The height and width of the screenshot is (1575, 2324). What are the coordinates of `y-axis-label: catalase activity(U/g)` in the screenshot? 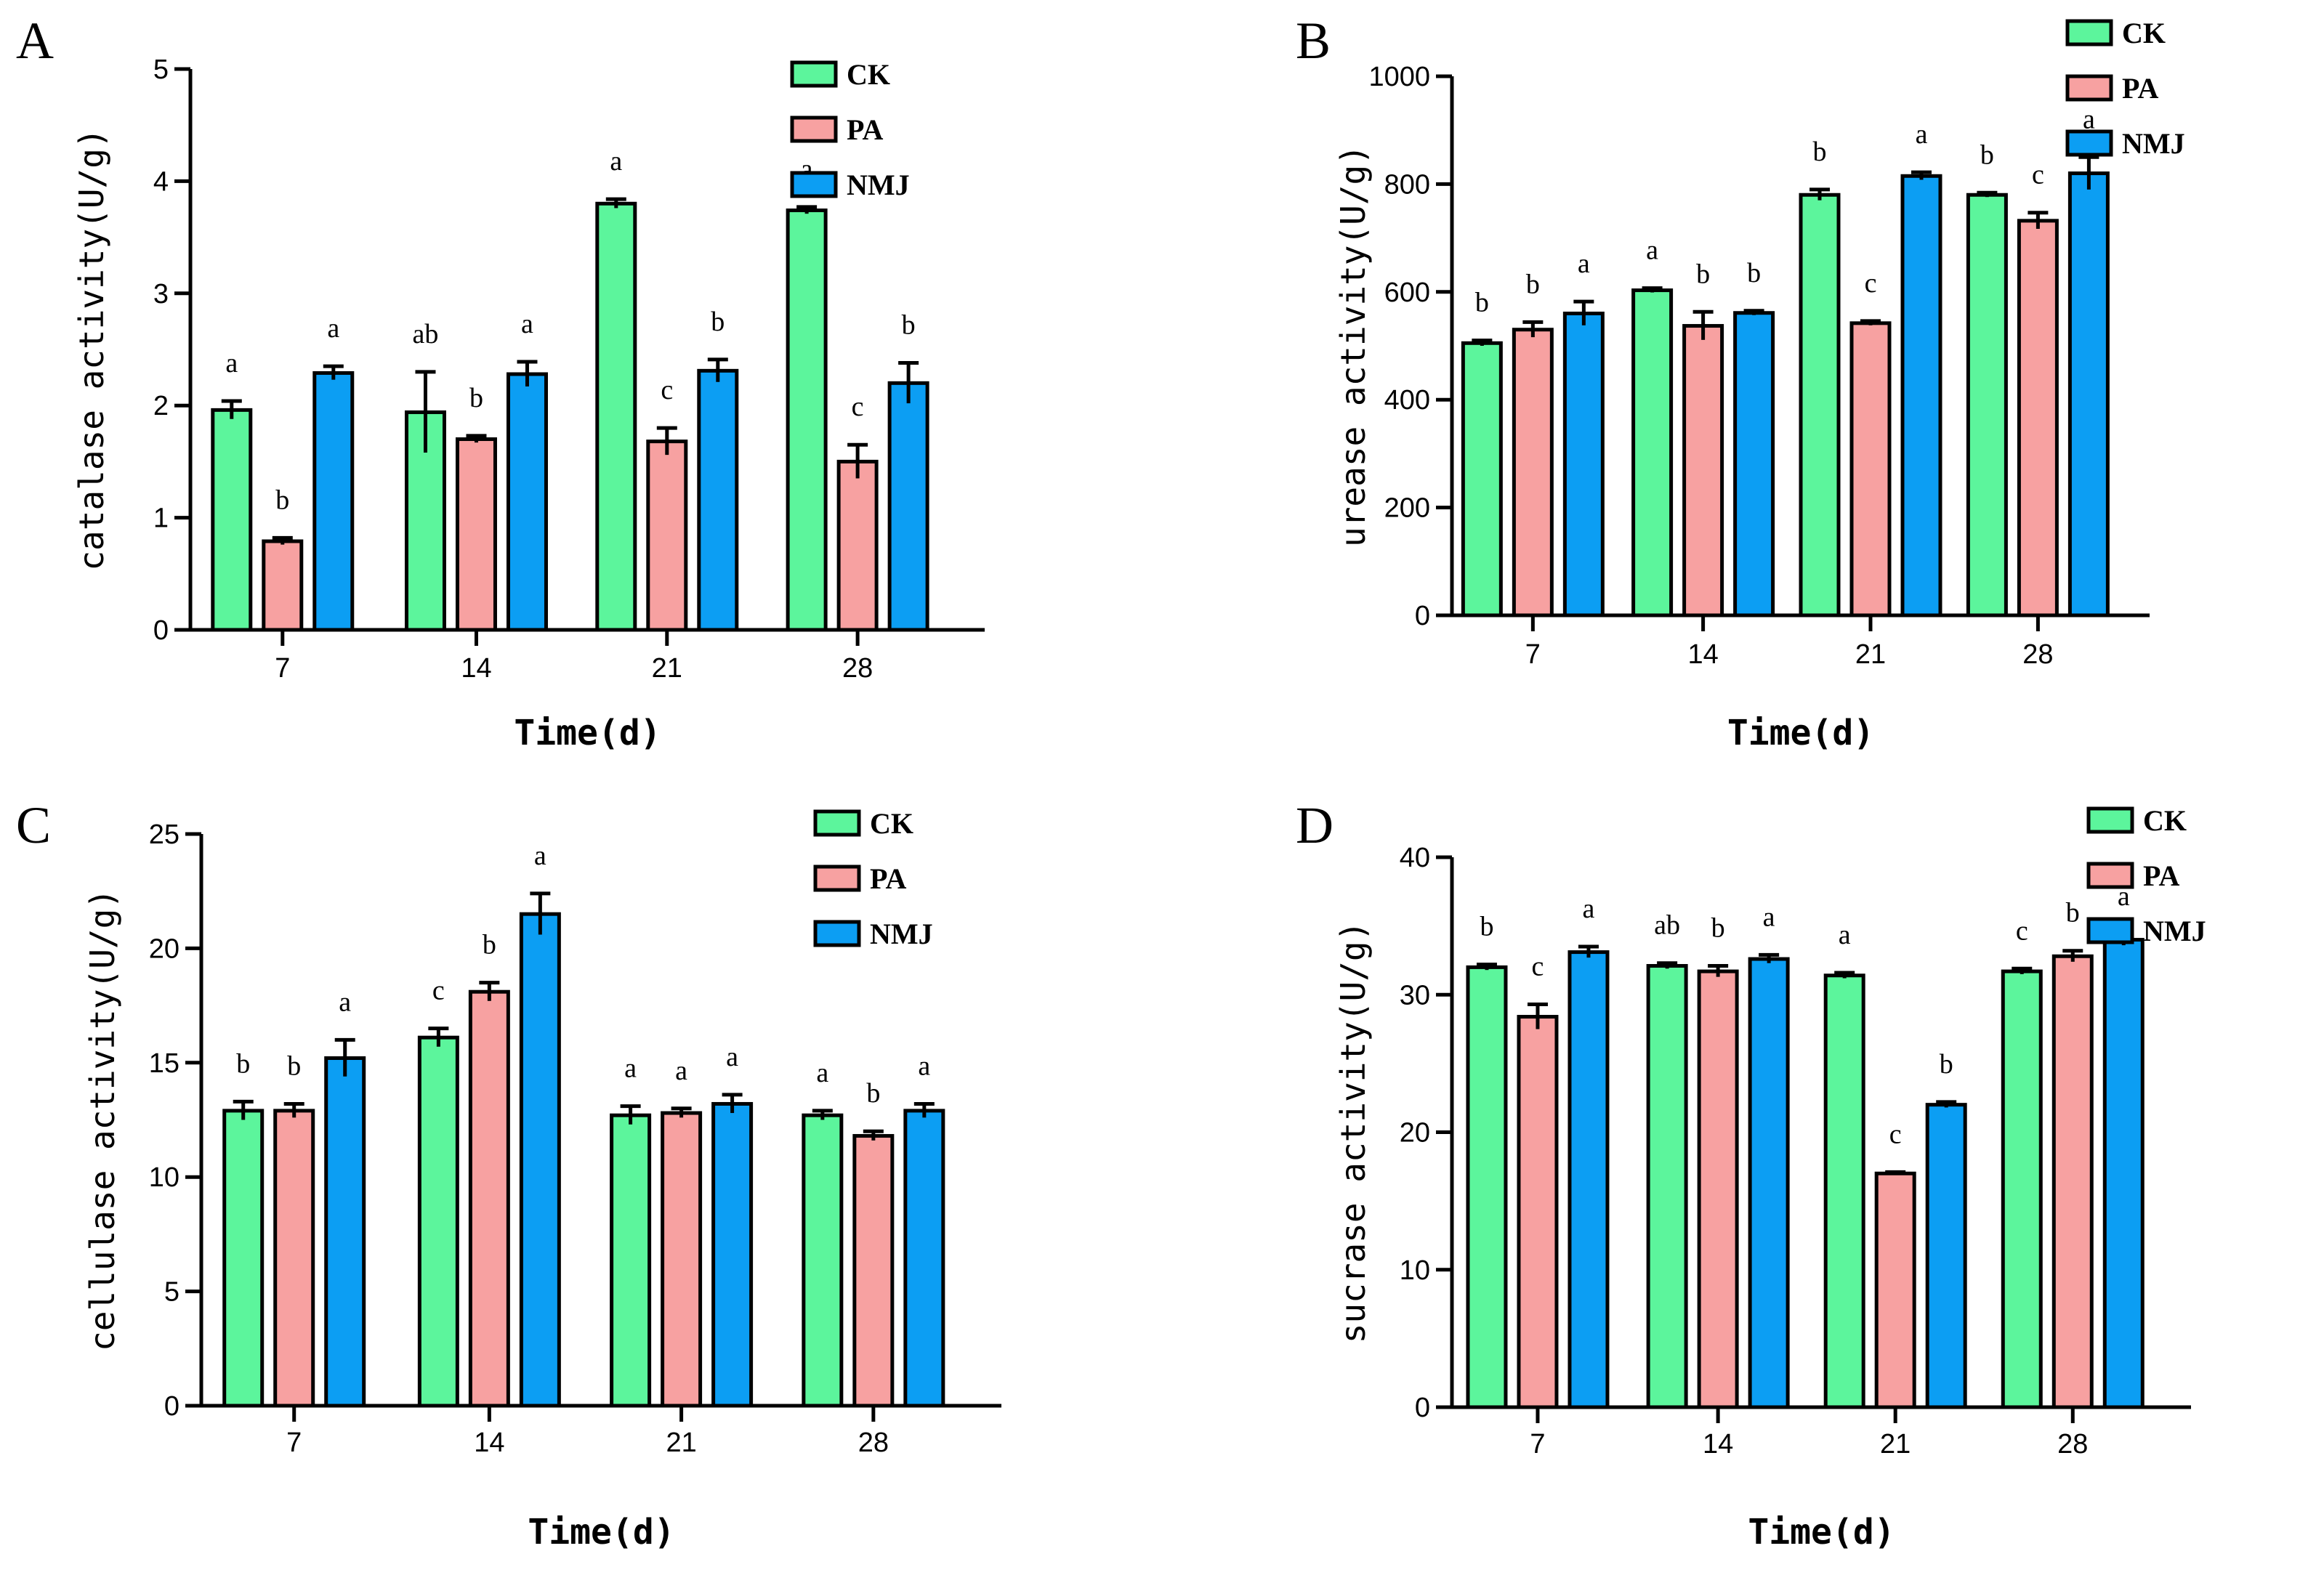 It's located at (91, 349).